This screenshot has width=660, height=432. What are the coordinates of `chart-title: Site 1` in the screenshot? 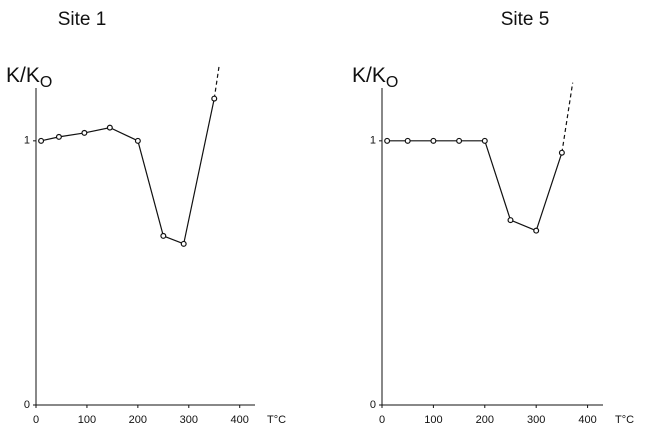 It's located at (82, 19).